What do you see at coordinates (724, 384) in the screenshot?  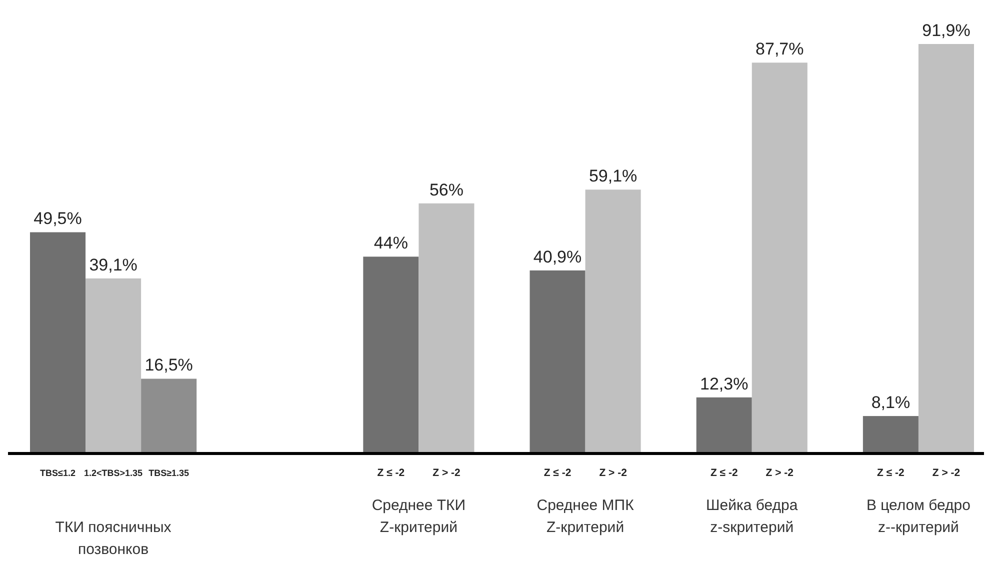 I see `data-label: 12,3%` at bounding box center [724, 384].